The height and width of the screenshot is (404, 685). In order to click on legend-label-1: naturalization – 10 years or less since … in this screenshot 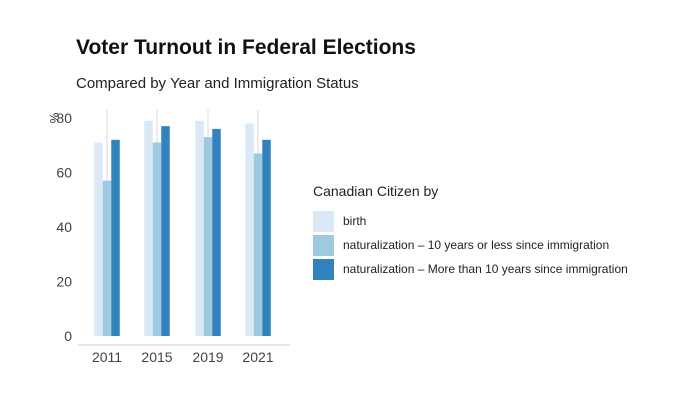, I will do `click(476, 245)`.